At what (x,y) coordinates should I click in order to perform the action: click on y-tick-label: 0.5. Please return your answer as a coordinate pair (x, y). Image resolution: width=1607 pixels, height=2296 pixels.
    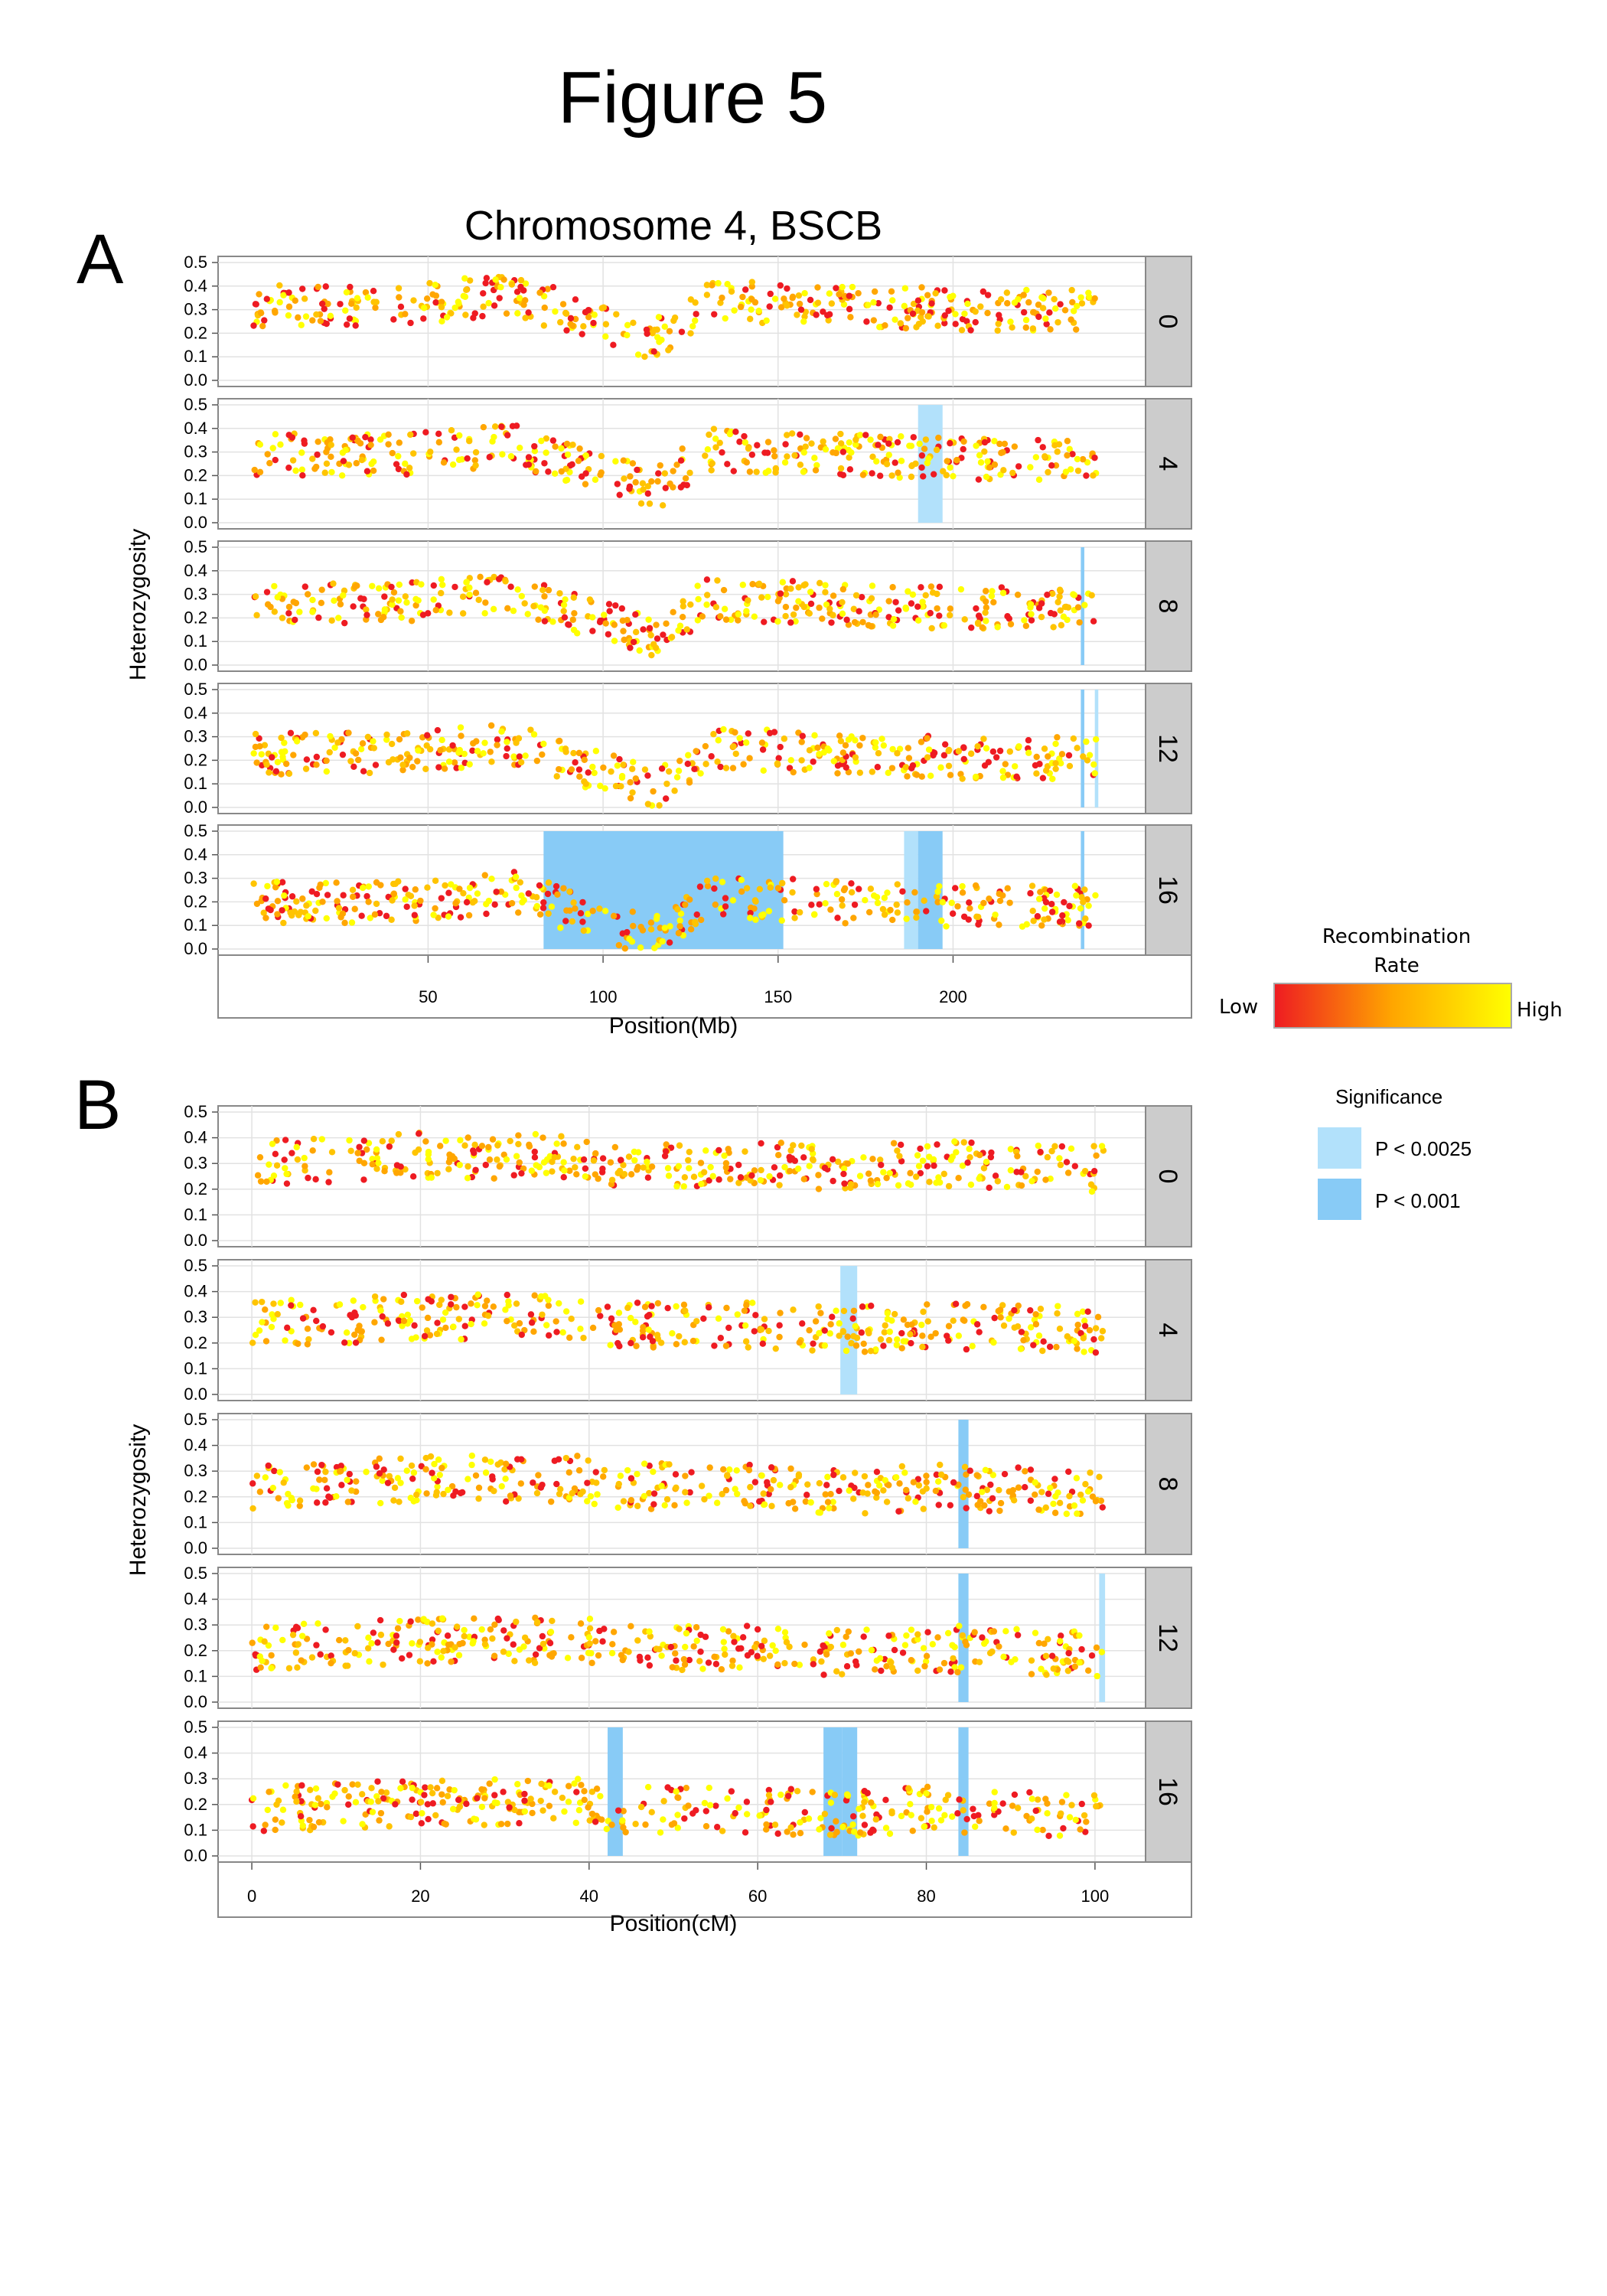
    Looking at the image, I should click on (195, 1573).